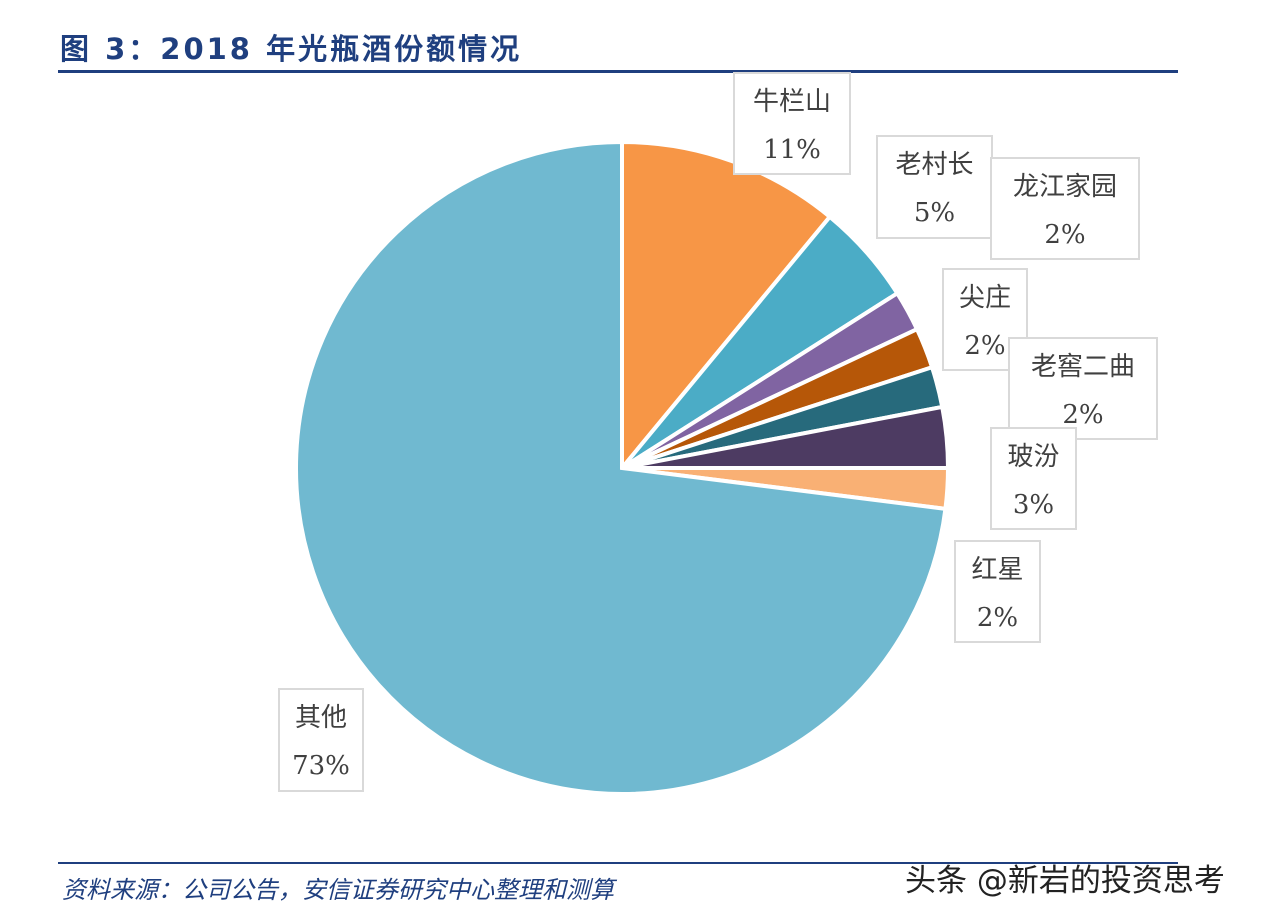 The width and height of the screenshot is (1268, 918). Describe the element at coordinates (1033, 457) in the screenshot. I see `data-label-name: 玻汾` at that location.